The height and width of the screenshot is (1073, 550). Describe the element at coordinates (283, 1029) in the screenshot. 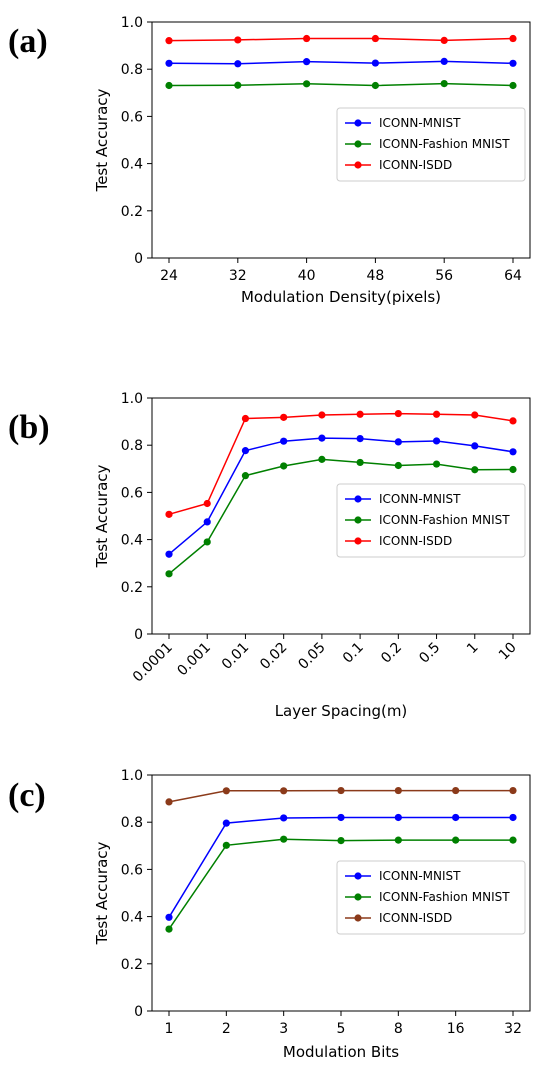

I see `x-tick-label: 3` at that location.